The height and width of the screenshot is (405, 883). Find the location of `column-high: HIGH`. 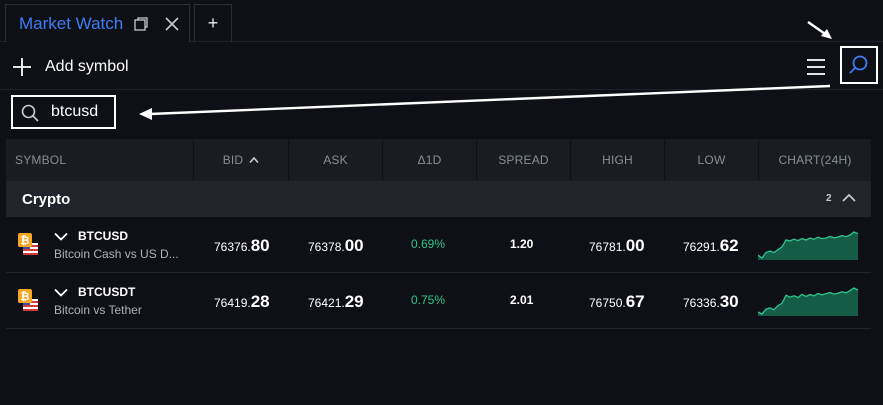

column-high: HIGH is located at coordinates (618, 160).